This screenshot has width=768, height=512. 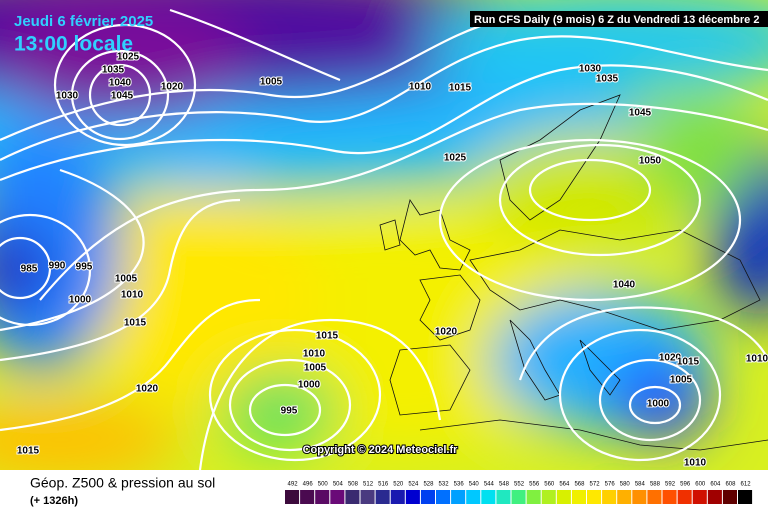 I want to click on scale-label: 516, so click(x=383, y=485).